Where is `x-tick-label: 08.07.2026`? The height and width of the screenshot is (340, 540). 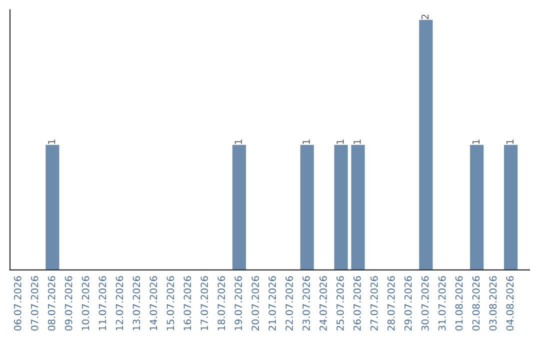 x-tick-label: 08.07.2026 is located at coordinates (52, 303).